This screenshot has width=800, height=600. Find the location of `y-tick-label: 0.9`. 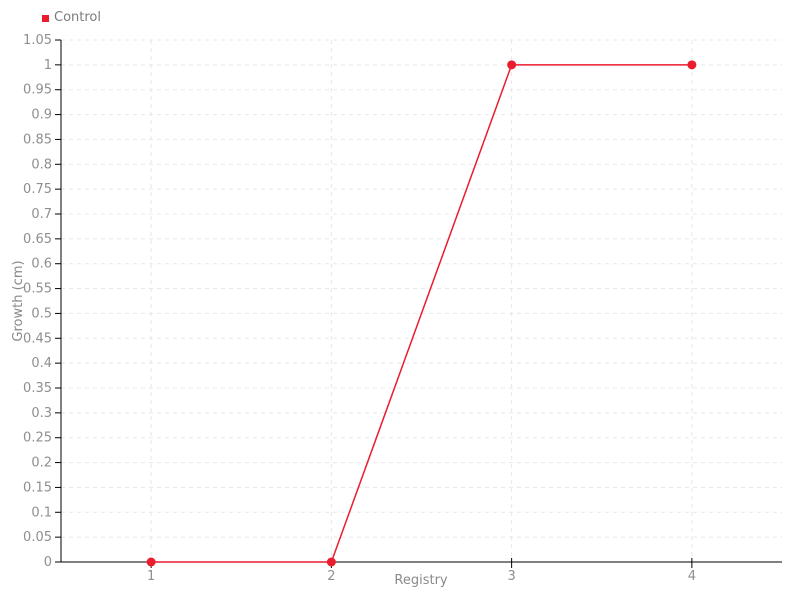

y-tick-label: 0.9 is located at coordinates (41, 115).